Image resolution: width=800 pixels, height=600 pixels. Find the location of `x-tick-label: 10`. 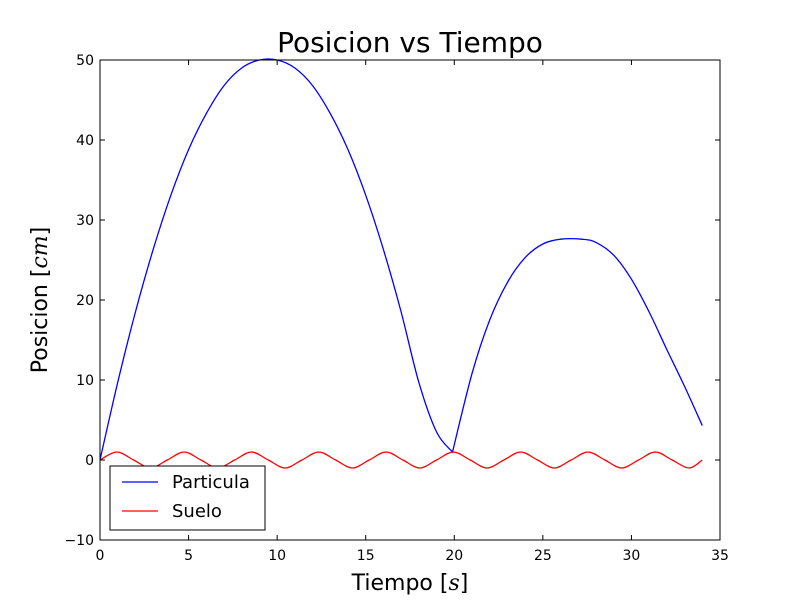

x-tick-label: 10 is located at coordinates (277, 556).